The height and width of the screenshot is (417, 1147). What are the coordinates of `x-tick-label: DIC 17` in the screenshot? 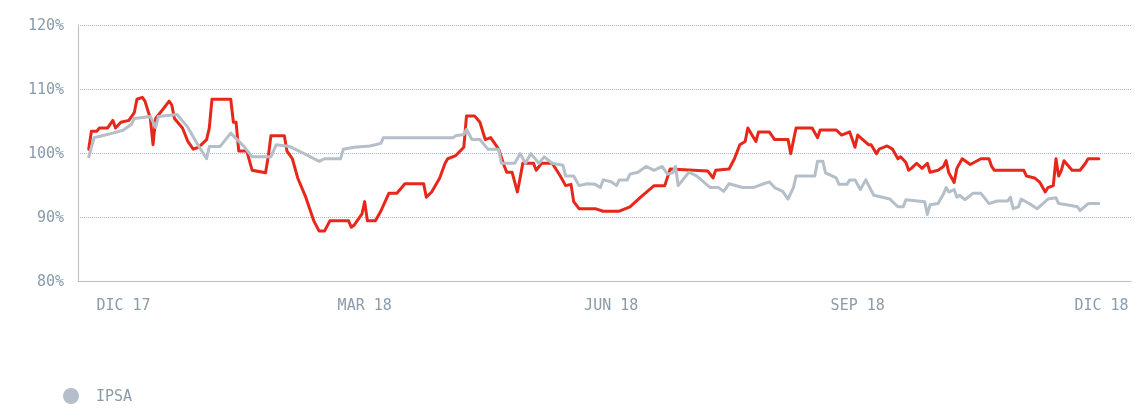 It's located at (123, 304).